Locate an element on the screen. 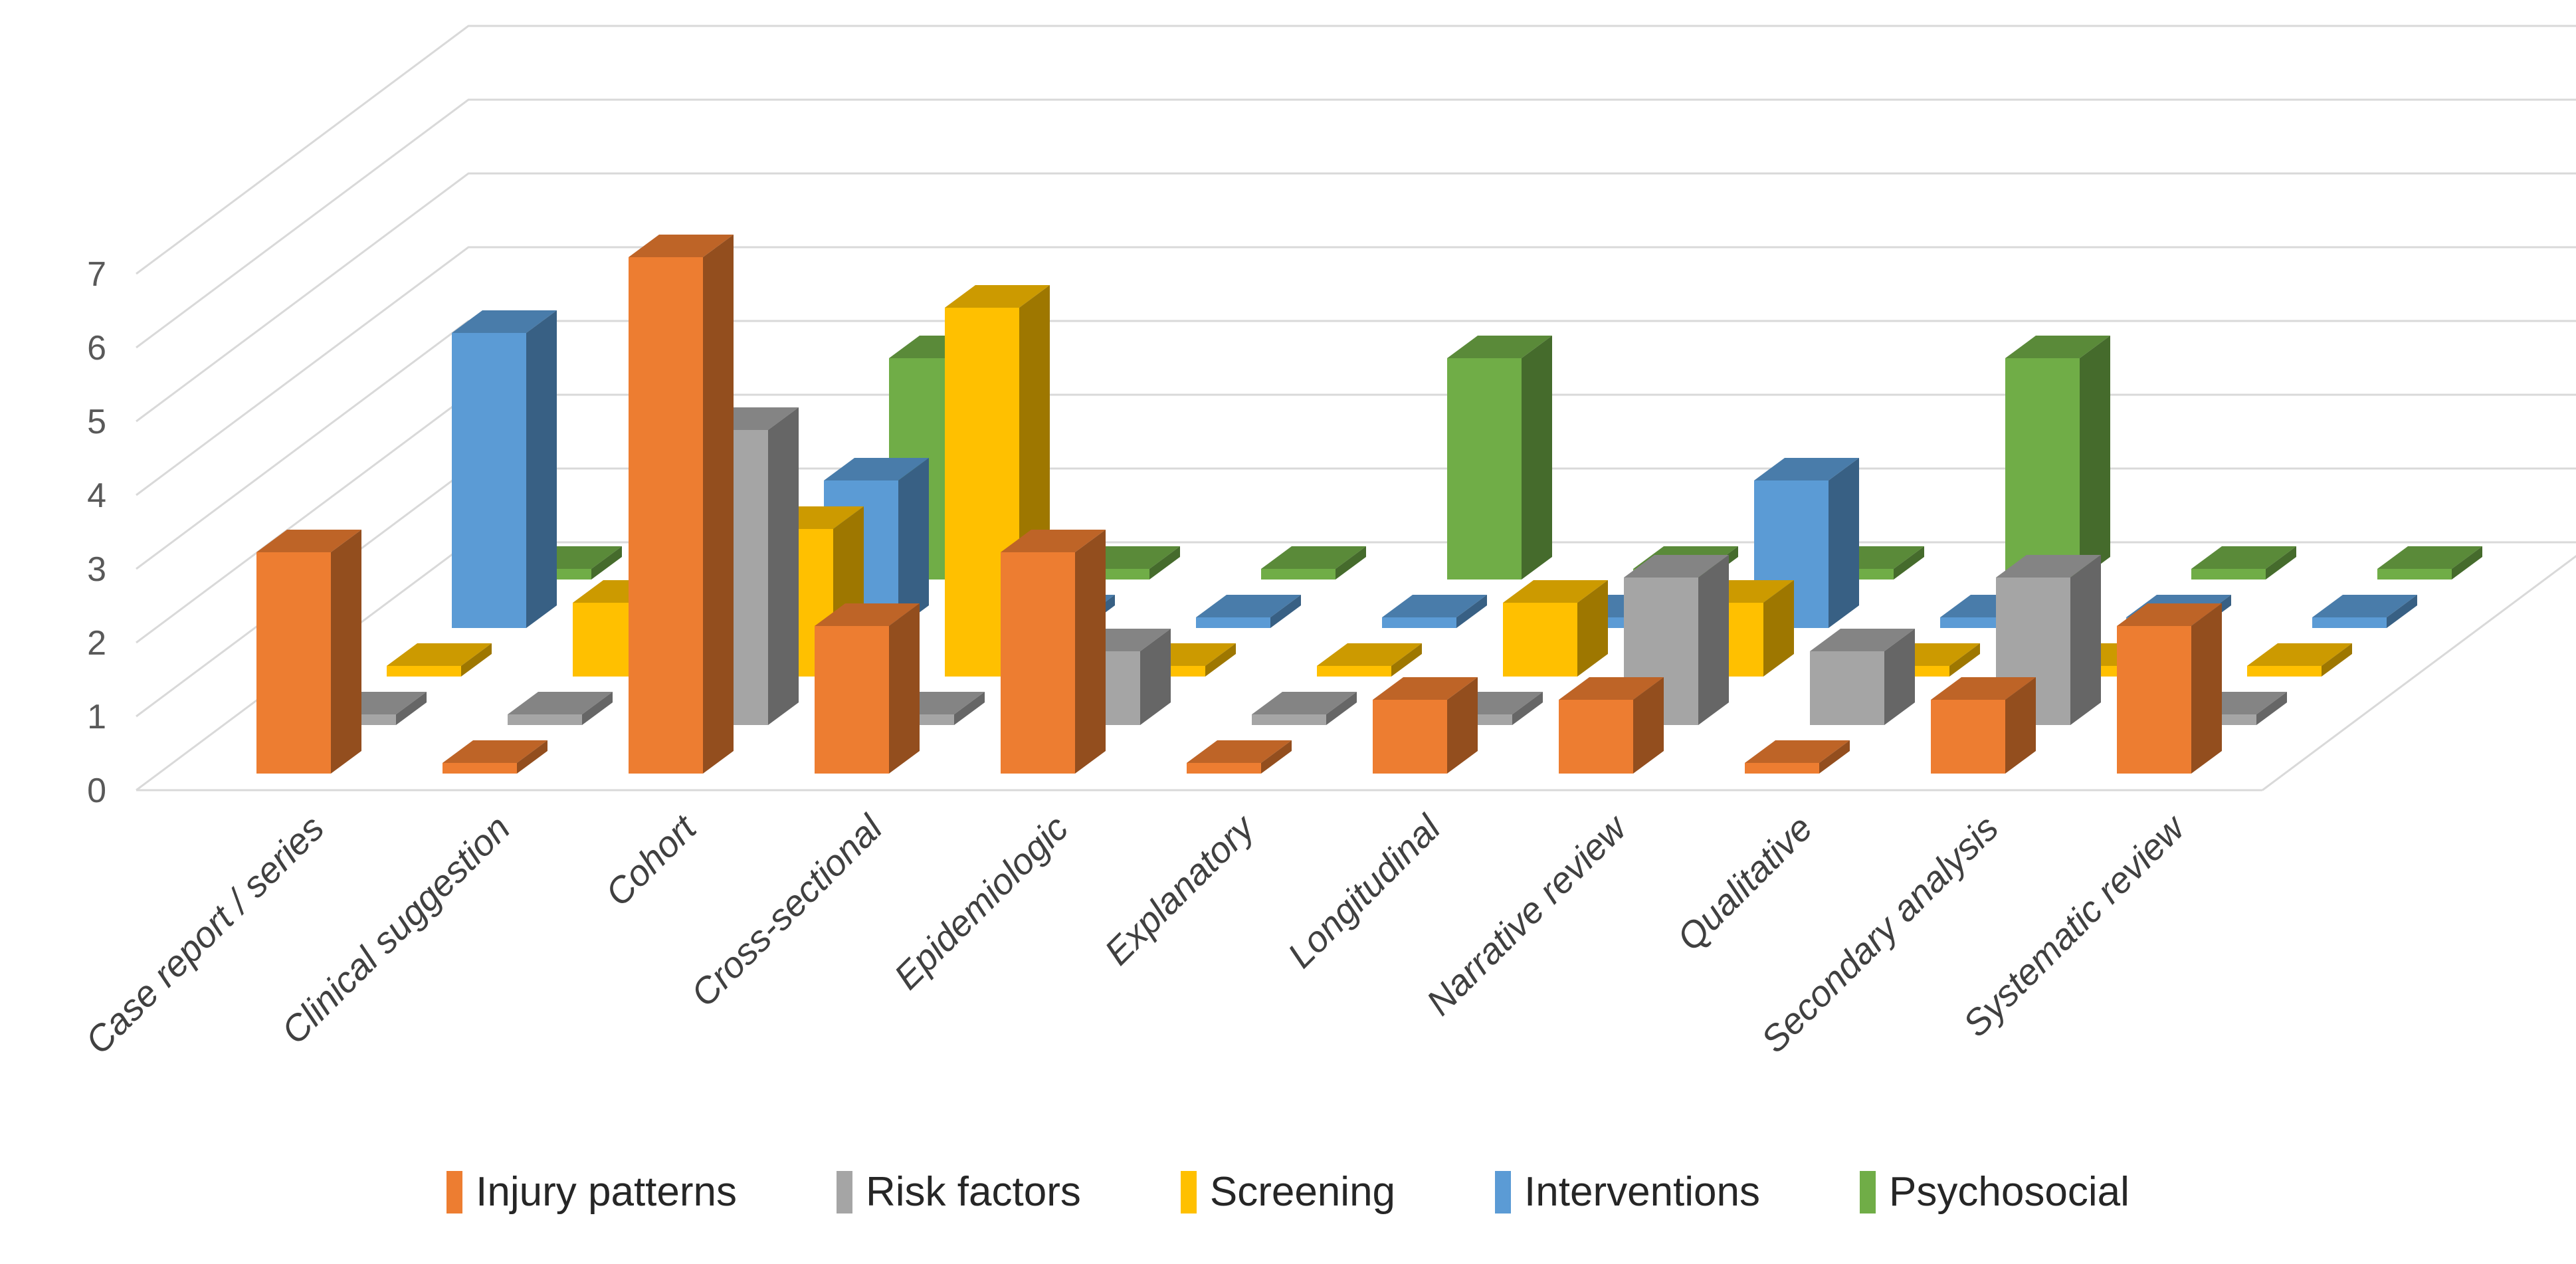 The image size is (2576, 1264). legend-label: Interventions is located at coordinates (1642, 1192).